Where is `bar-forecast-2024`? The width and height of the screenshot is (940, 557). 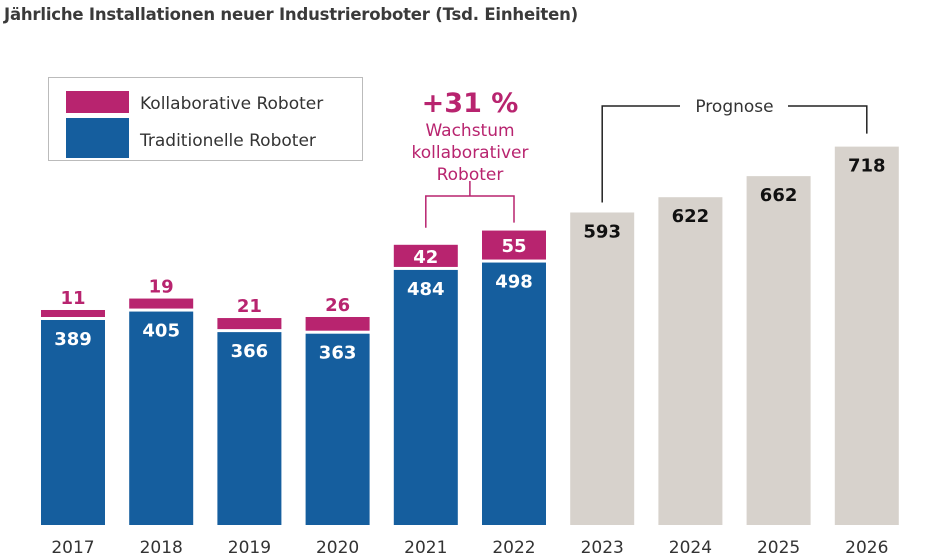
bar-forecast-2024 is located at coordinates (690, 361).